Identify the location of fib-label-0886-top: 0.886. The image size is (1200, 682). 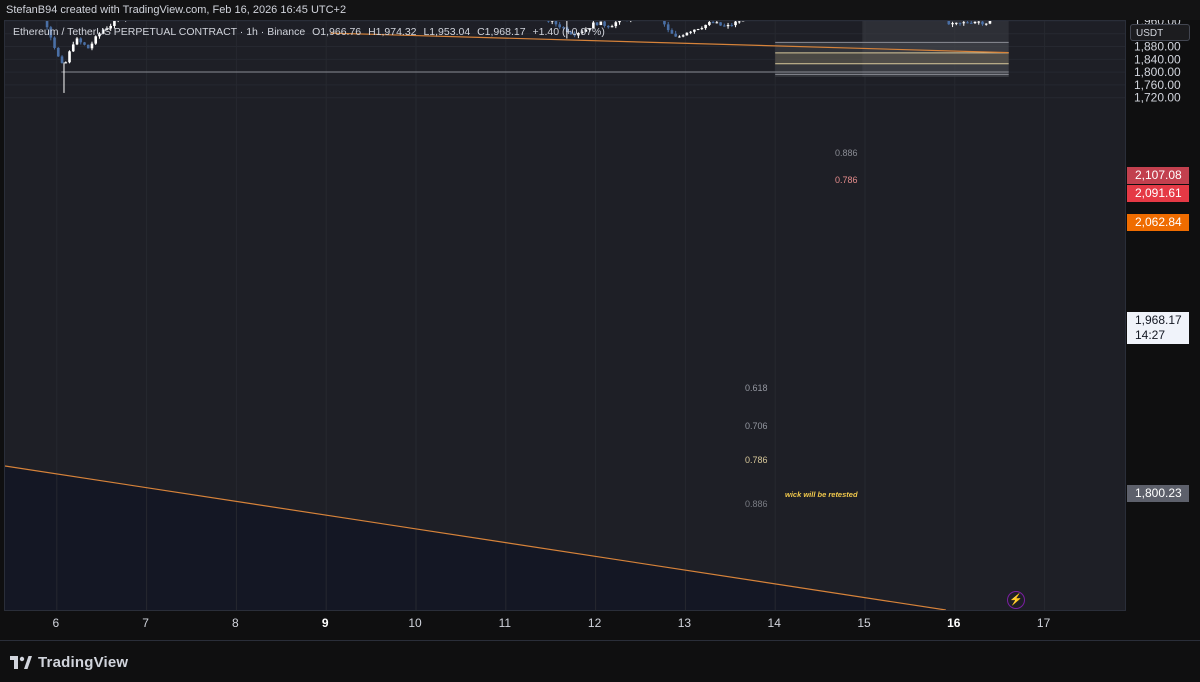
(846, 153).